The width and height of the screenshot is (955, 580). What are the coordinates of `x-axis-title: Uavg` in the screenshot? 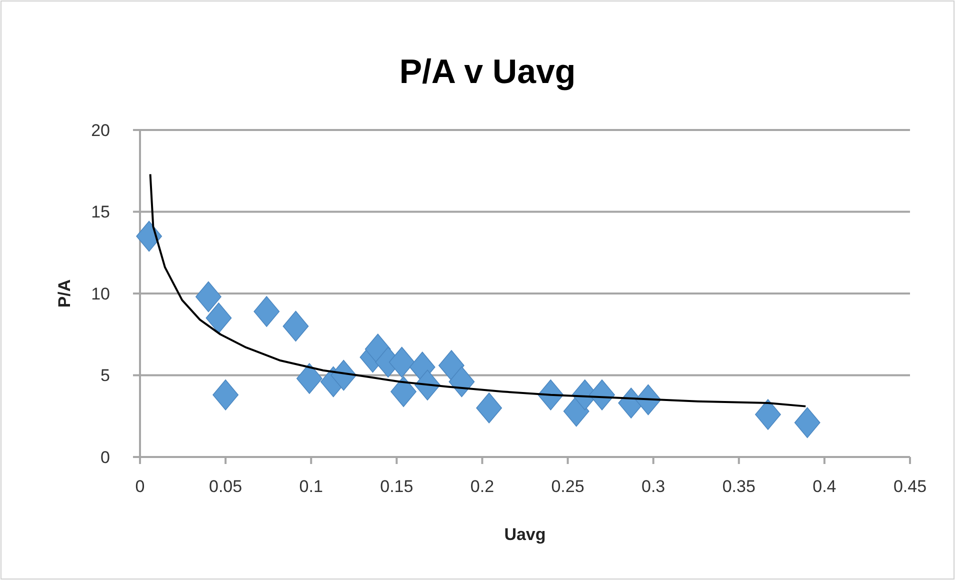 It's located at (525, 534).